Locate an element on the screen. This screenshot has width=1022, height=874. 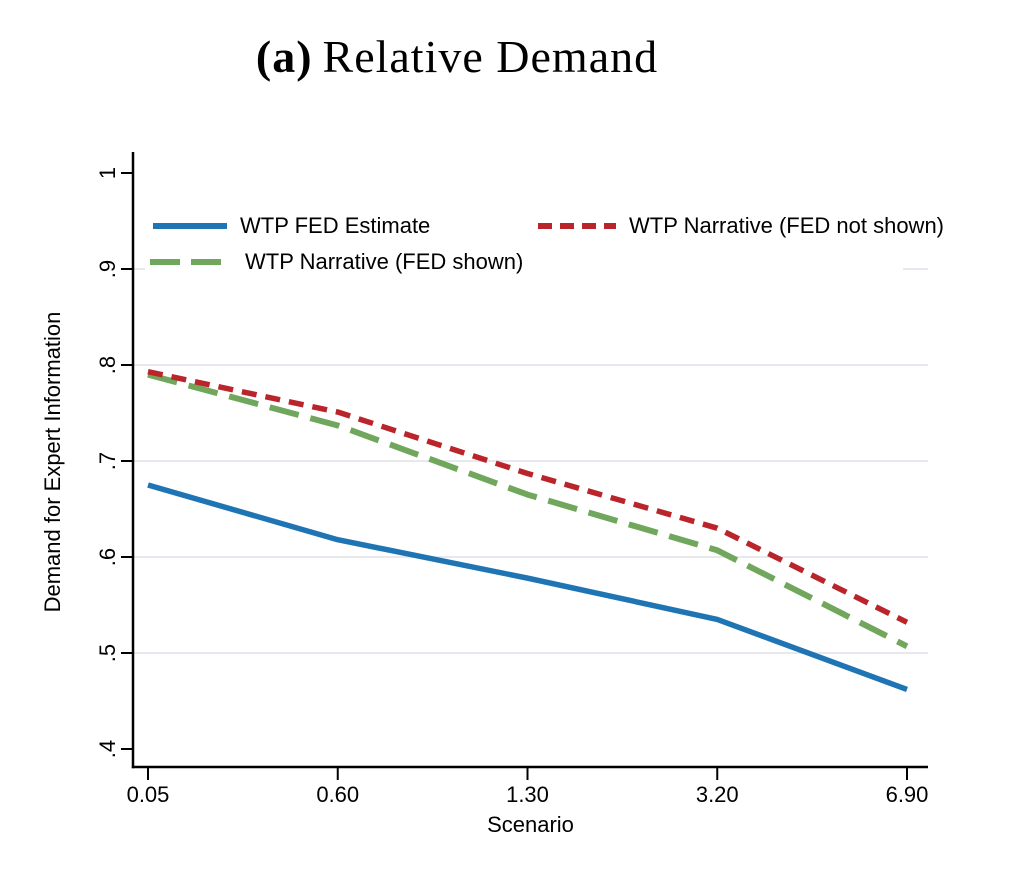
legend-label: WTP Narrative (FED not shown) is located at coordinates (787, 225).